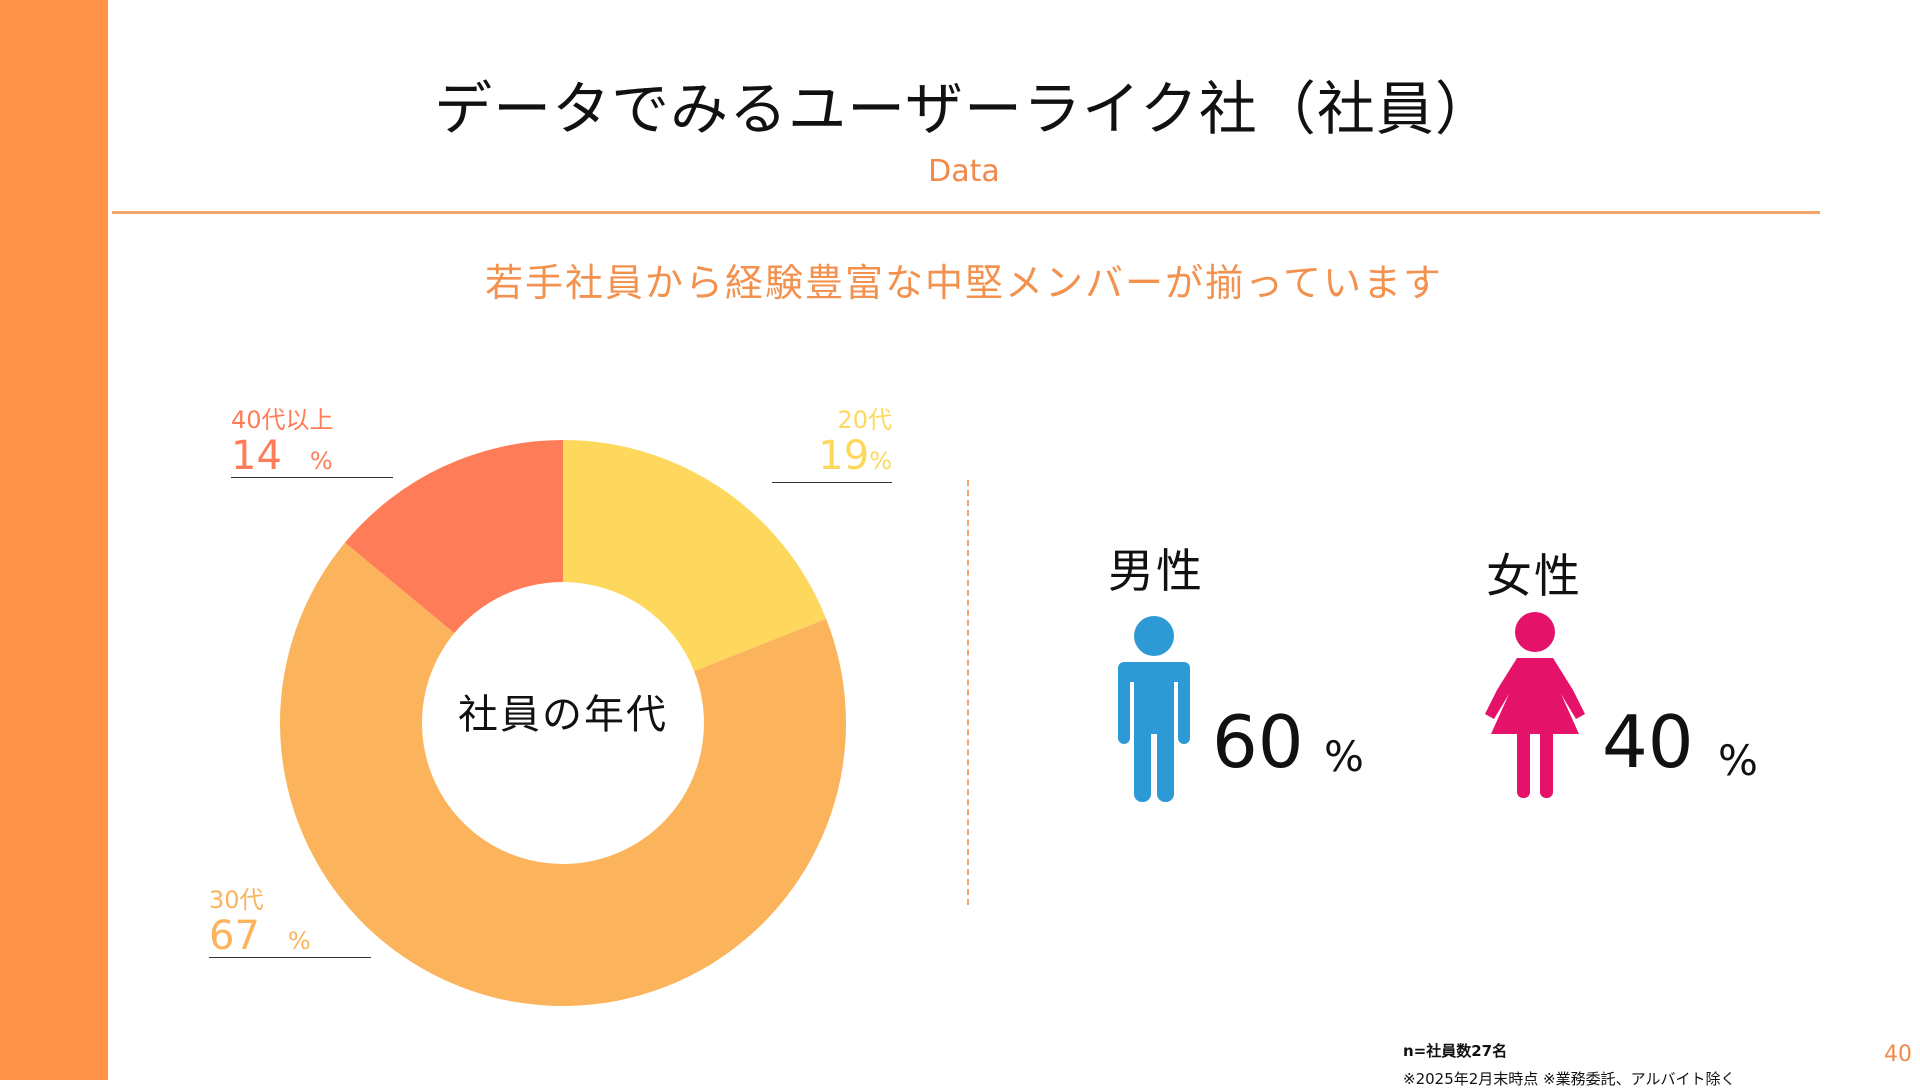 The width and height of the screenshot is (1920, 1089). I want to click on slice-label-40s: 40代以上 14%, so click(312, 442).